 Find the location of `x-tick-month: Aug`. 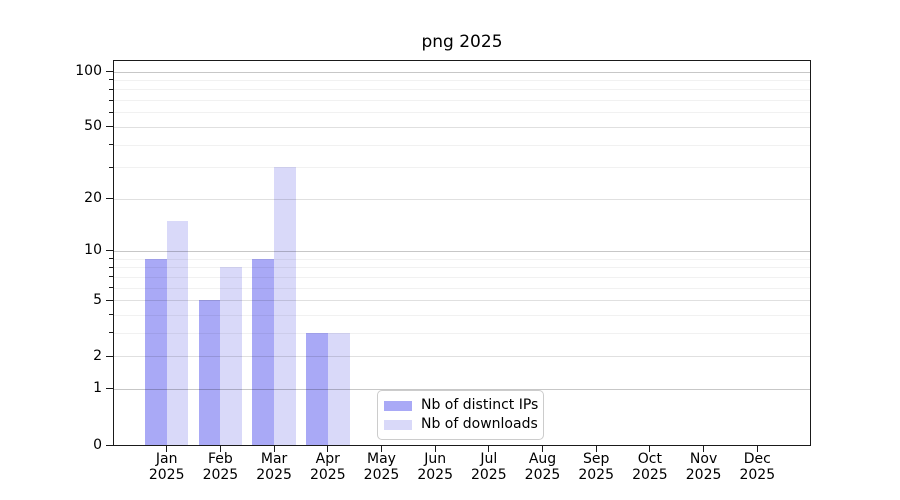

x-tick-month: Aug is located at coordinates (542, 459).